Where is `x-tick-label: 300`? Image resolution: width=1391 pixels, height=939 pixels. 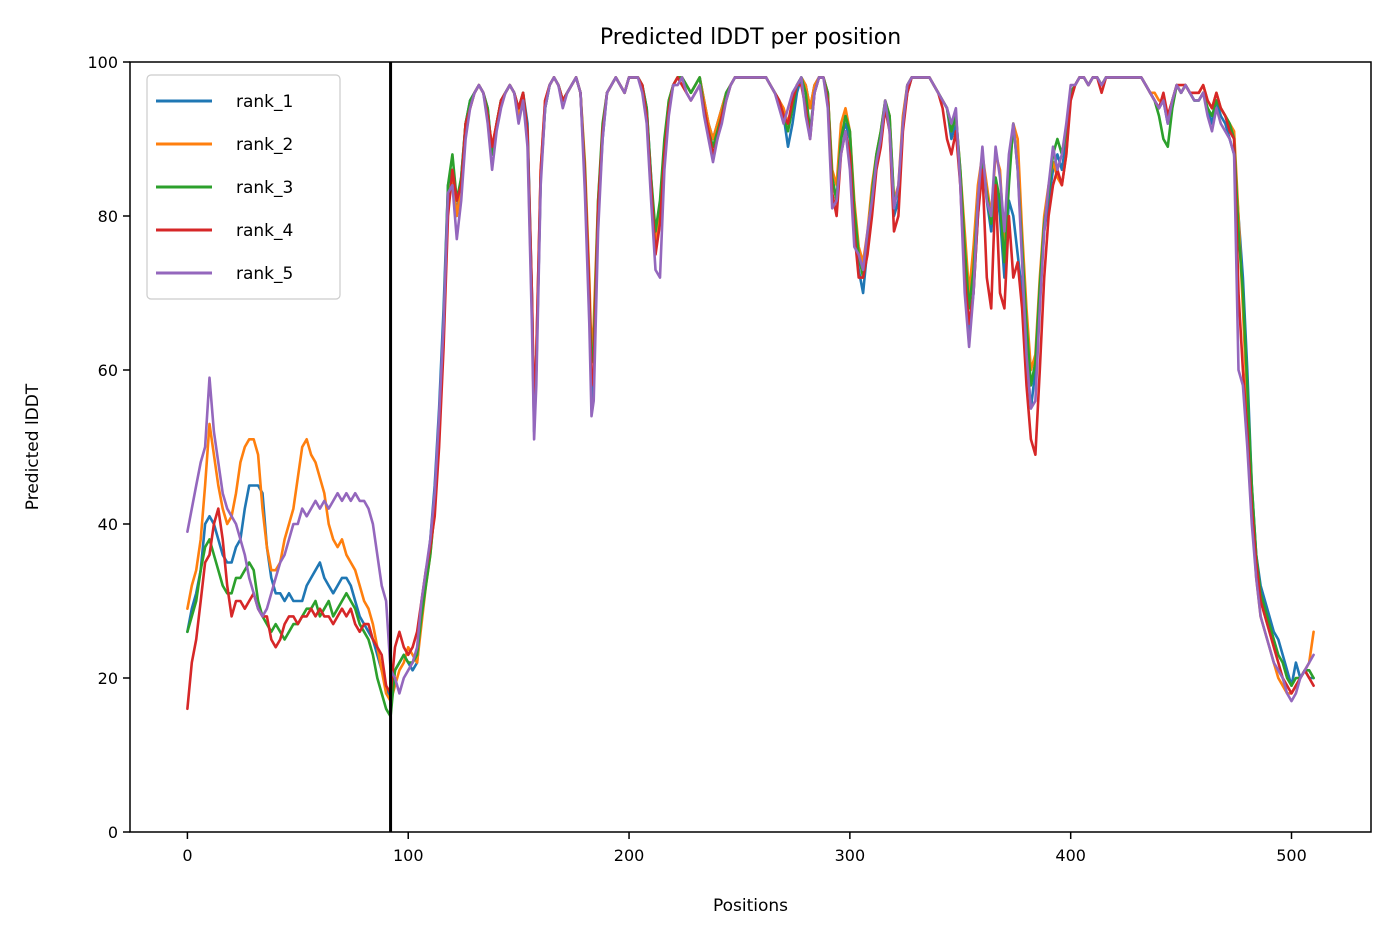
x-tick-label: 300 is located at coordinates (850, 855).